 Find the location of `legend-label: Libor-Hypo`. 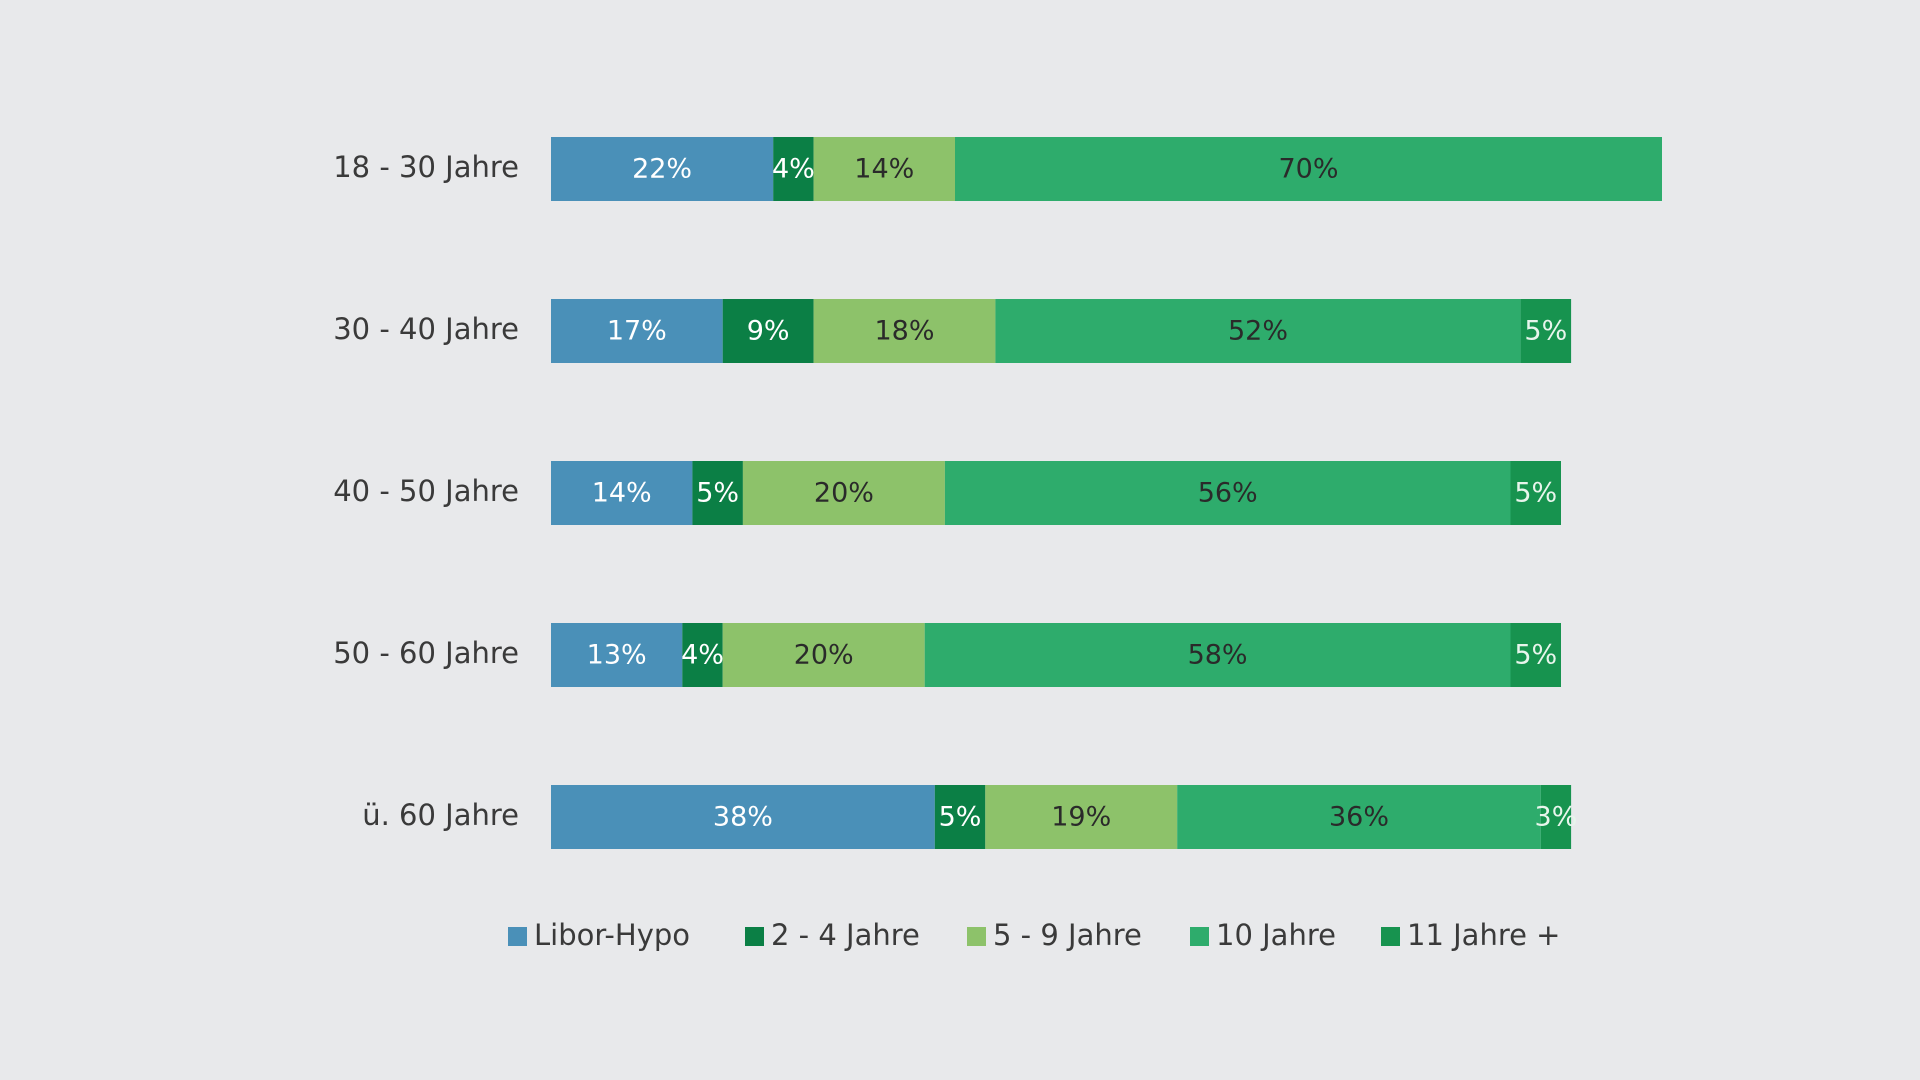

legend-label: Libor-Hypo is located at coordinates (612, 935).